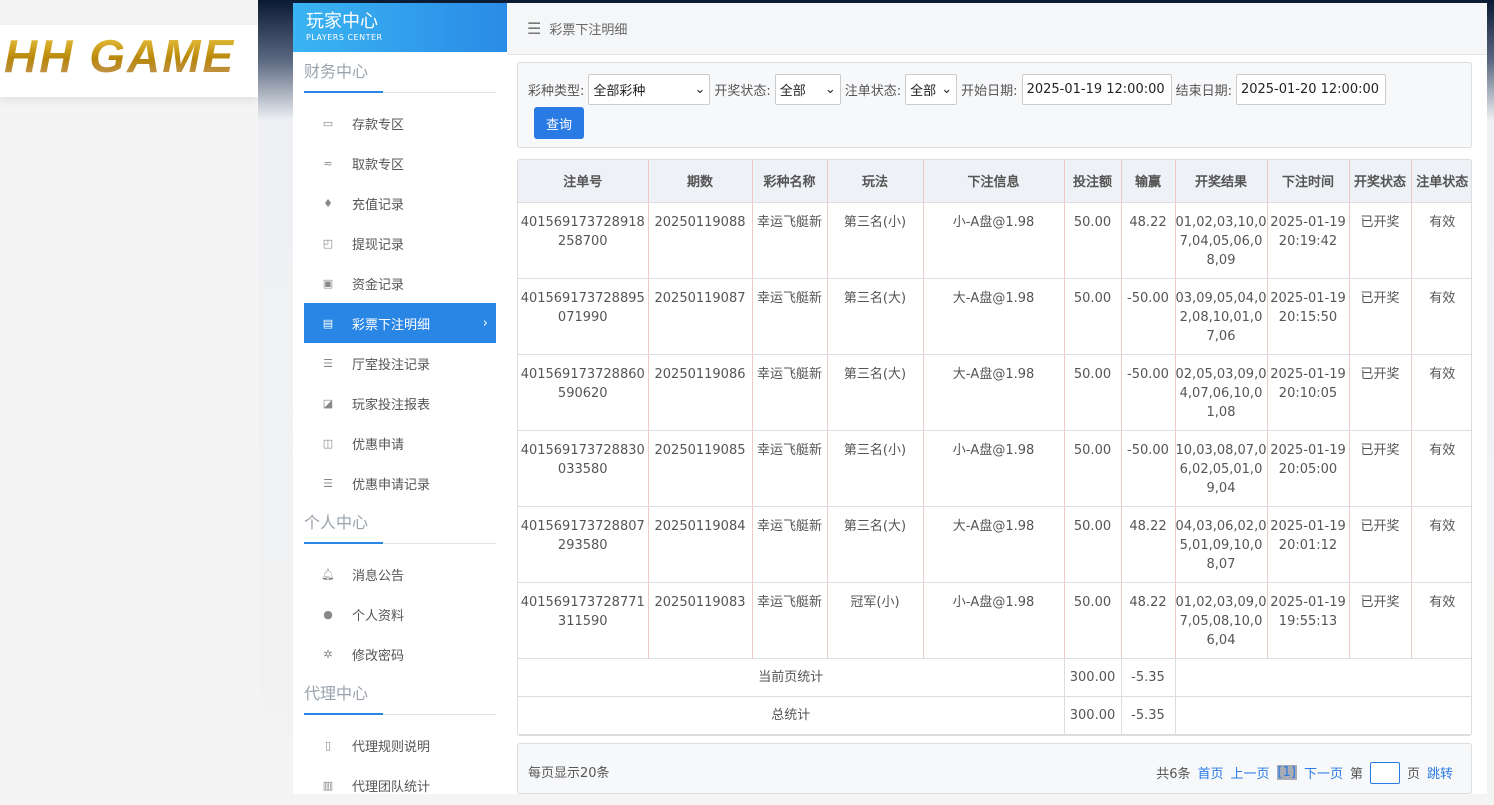 The height and width of the screenshot is (805, 1494). Describe the element at coordinates (873, 91) in the screenshot. I see `bet-status-label: 注单状态:` at that location.